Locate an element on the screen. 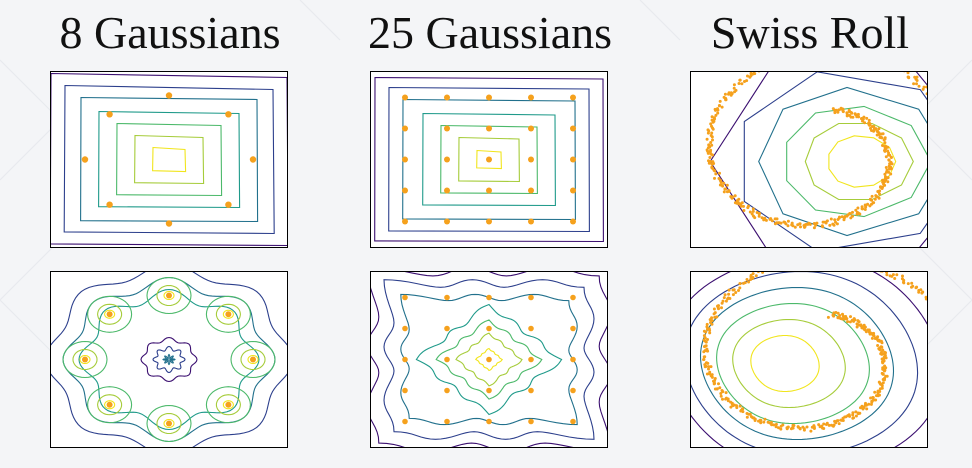 The image size is (972, 468). title-25-gaussians: 25 Gaussians is located at coordinates (490, 32).